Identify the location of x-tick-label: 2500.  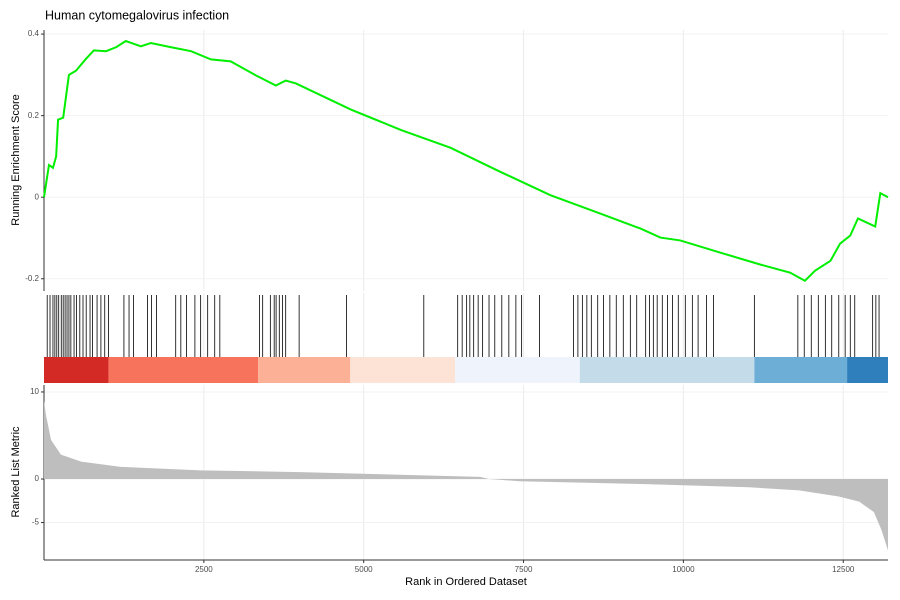
(204, 569).